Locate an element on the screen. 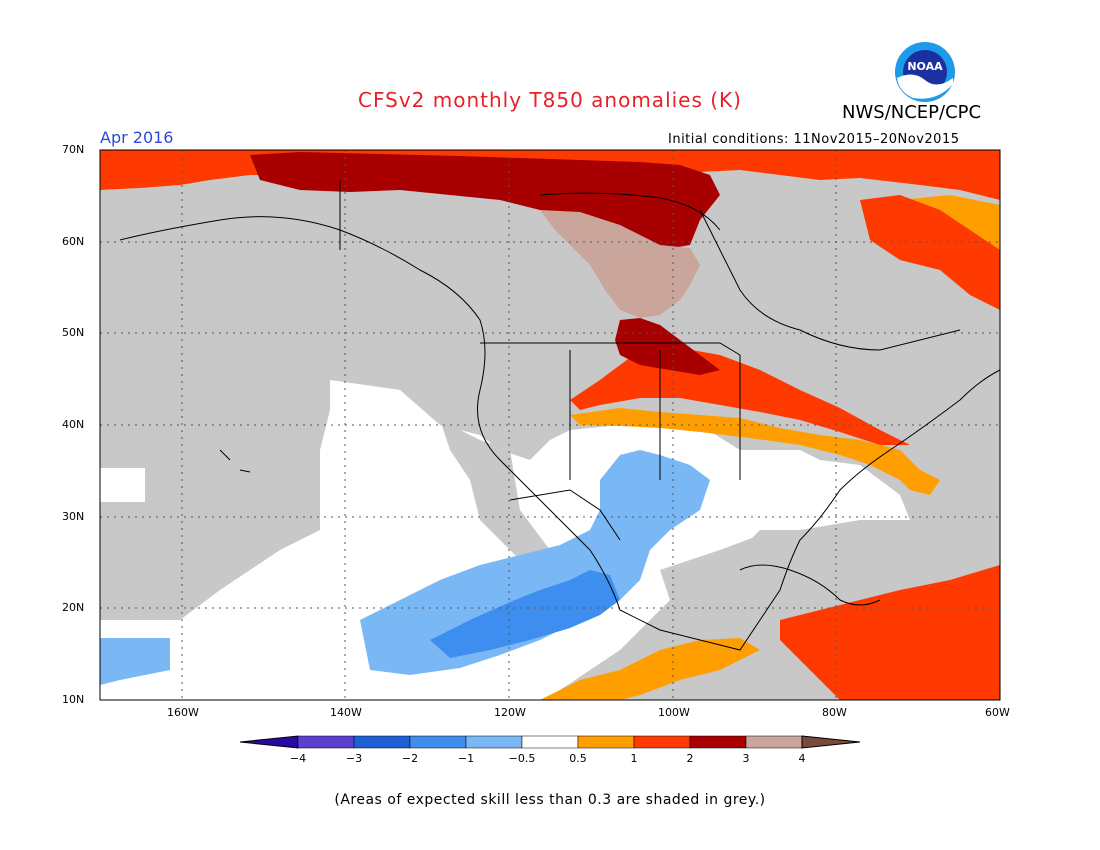 This screenshot has width=1100, height=850. lon-label: 120W is located at coordinates (510, 712).